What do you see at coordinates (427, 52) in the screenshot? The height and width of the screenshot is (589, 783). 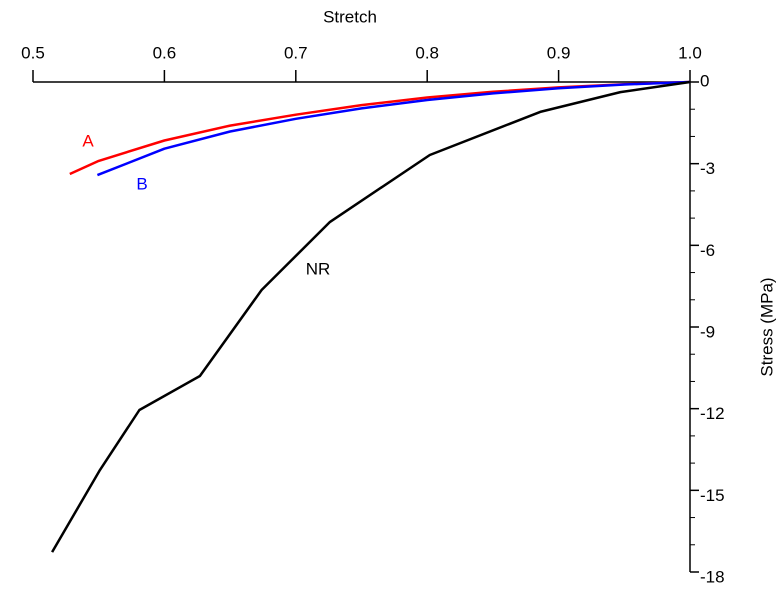 I see `x-tick-label: 0.8` at bounding box center [427, 52].